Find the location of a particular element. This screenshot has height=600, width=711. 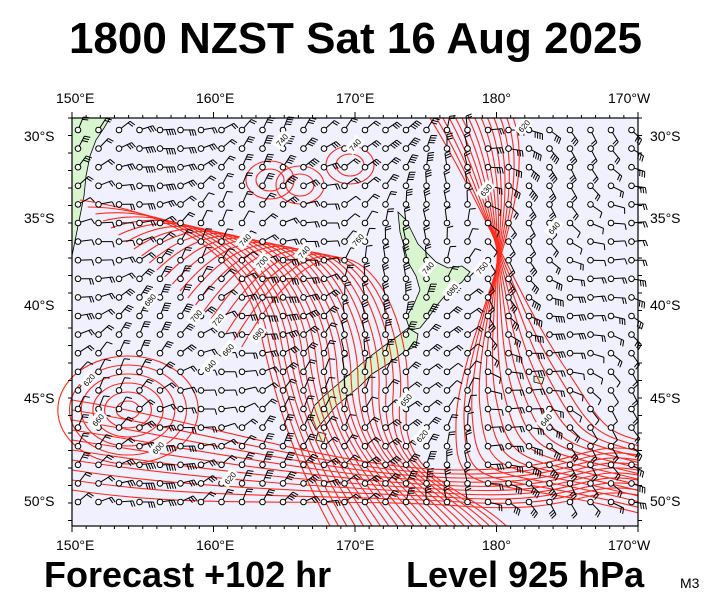

lon-label-bottom-160e: 160°E is located at coordinates (215, 545).